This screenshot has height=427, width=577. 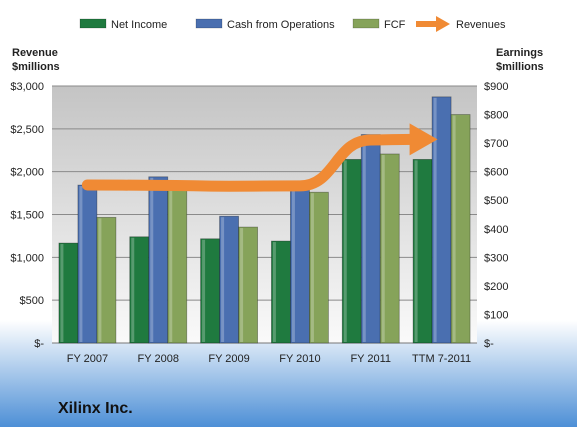 I want to click on legend-label: Cash from Operations, so click(x=281, y=25).